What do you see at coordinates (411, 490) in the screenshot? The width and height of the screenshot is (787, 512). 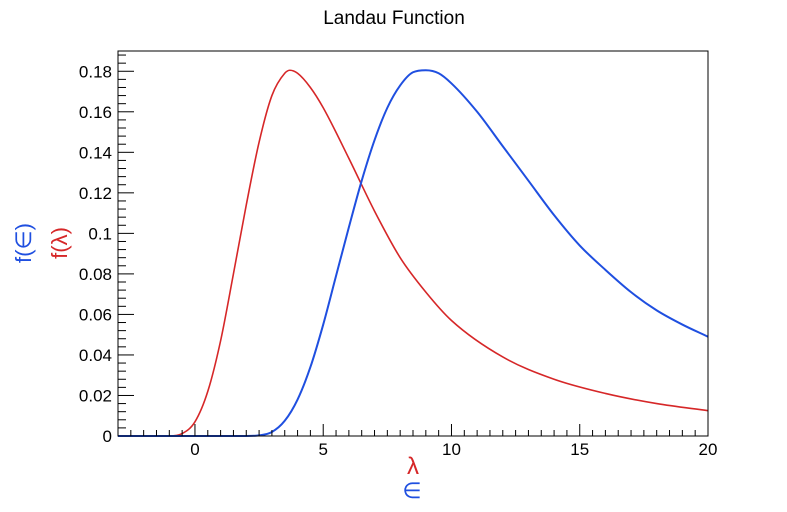 I see `x-axis-label-epsilon: ∈` at bounding box center [411, 490].